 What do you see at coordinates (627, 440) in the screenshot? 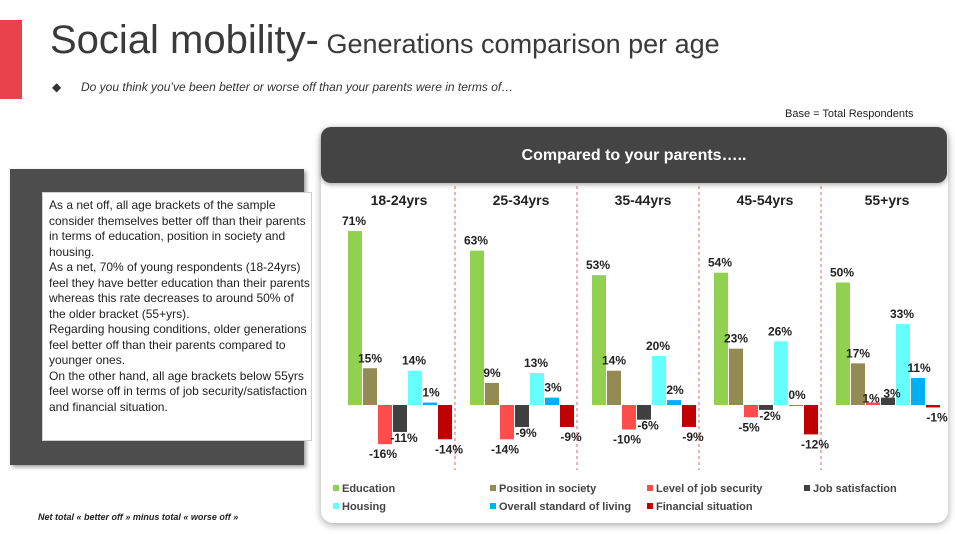
I see `data-label: -10%` at bounding box center [627, 440].